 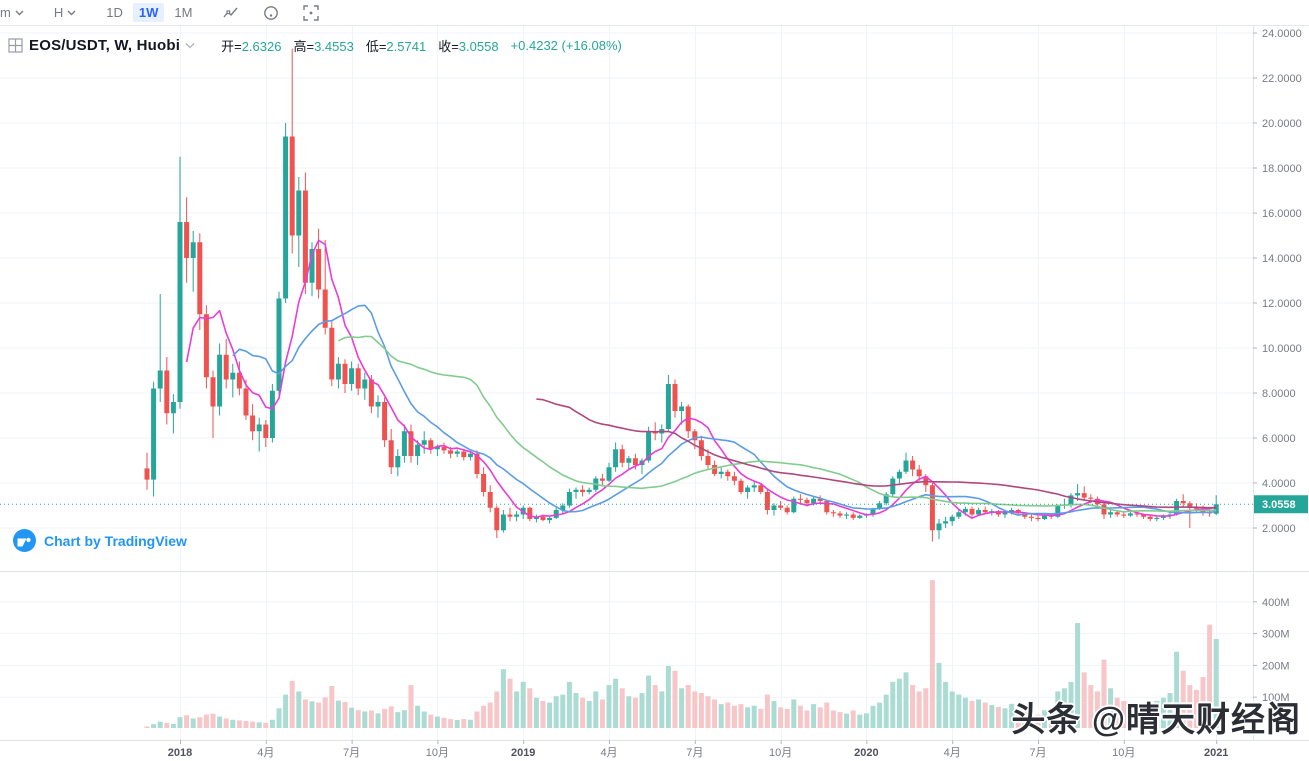 I want to click on interval-1d-button: 1D, so click(x=114, y=12).